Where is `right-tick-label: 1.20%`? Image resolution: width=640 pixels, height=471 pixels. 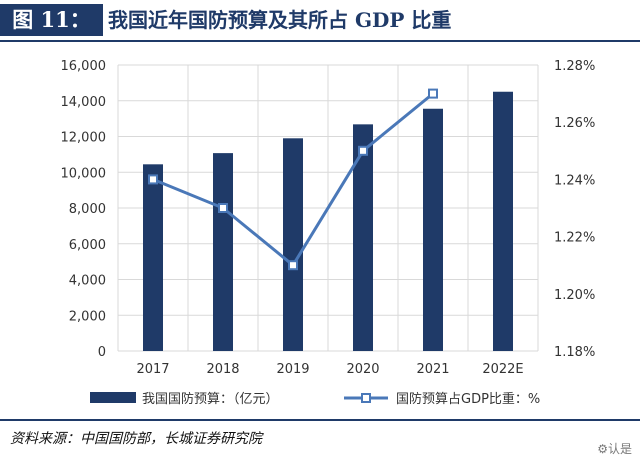
right-tick-label: 1.20% is located at coordinates (574, 295).